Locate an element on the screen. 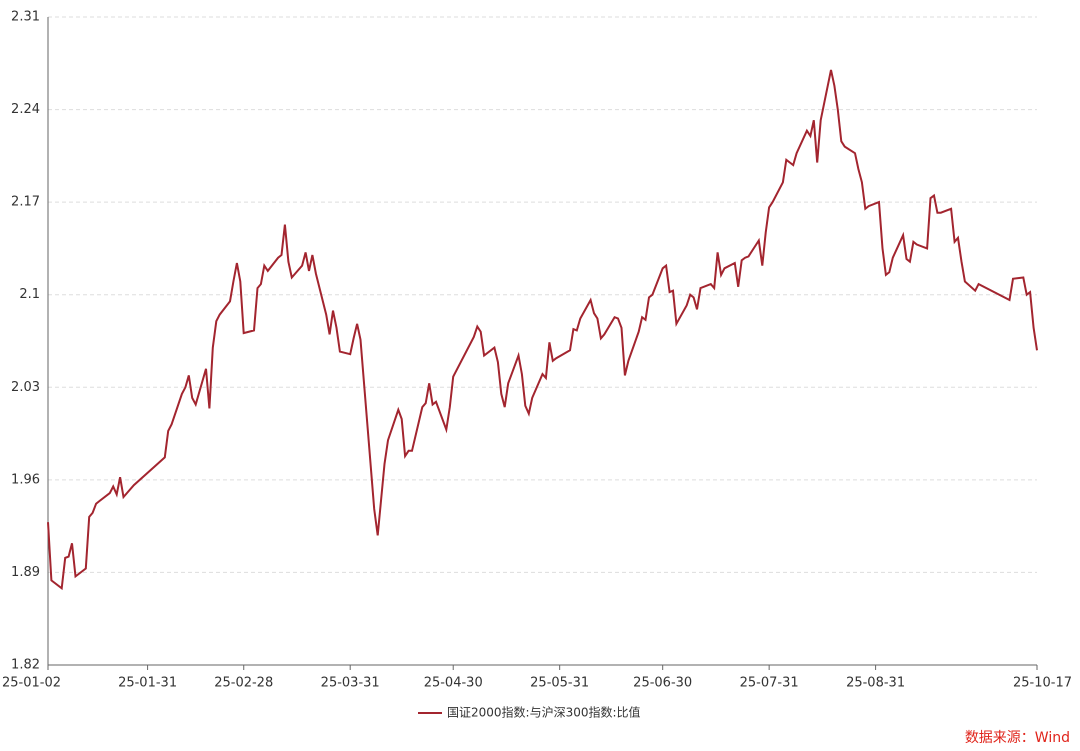  x-tick-label: 25-08-31 is located at coordinates (875, 683).